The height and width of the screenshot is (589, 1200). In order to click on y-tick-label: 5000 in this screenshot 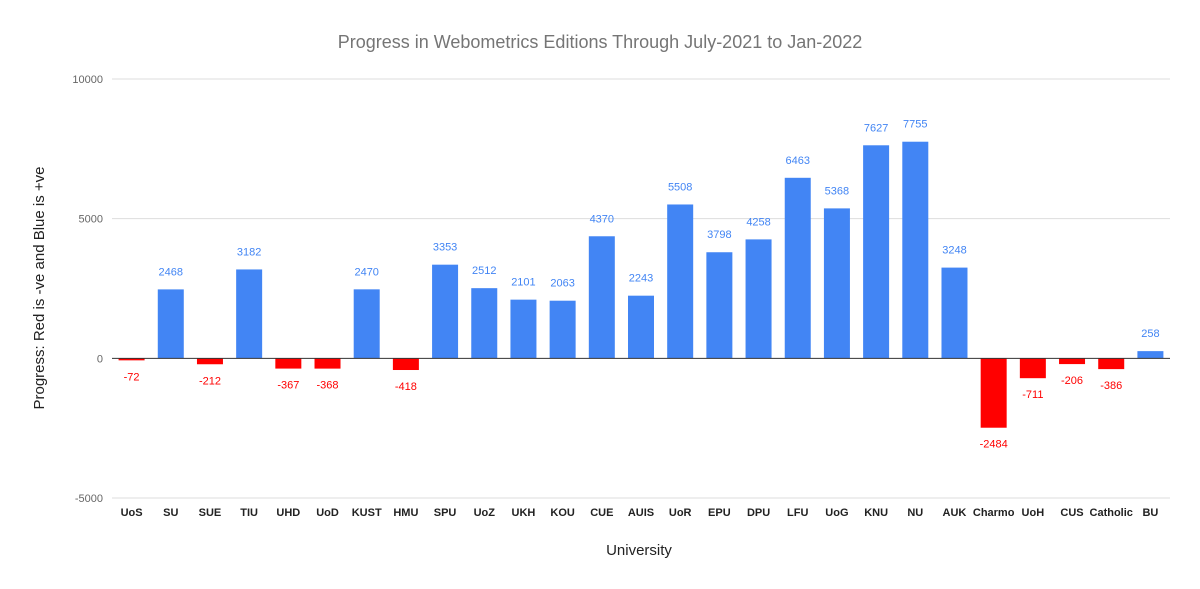, I will do `click(91, 220)`.